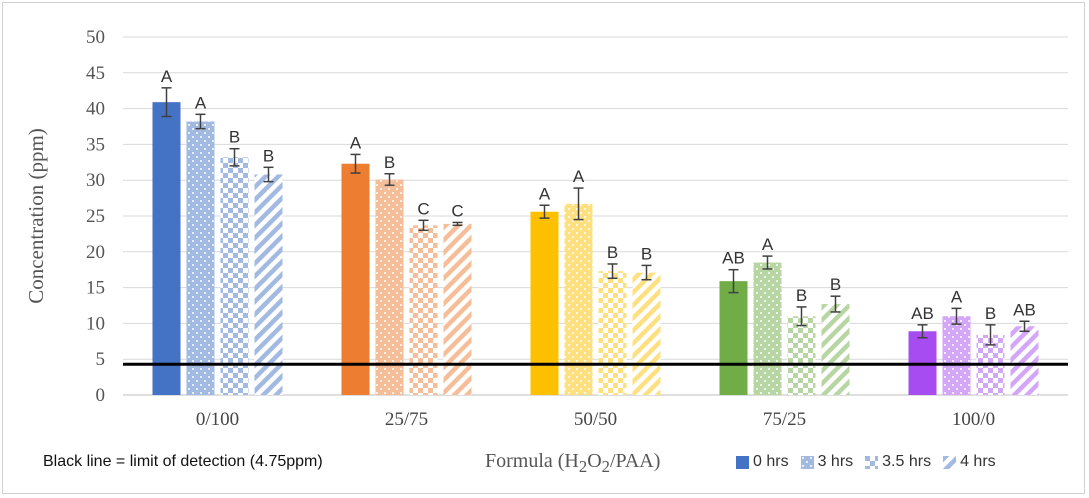  What do you see at coordinates (95, 252) in the screenshot?
I see `y-tick-label: 20` at bounding box center [95, 252].